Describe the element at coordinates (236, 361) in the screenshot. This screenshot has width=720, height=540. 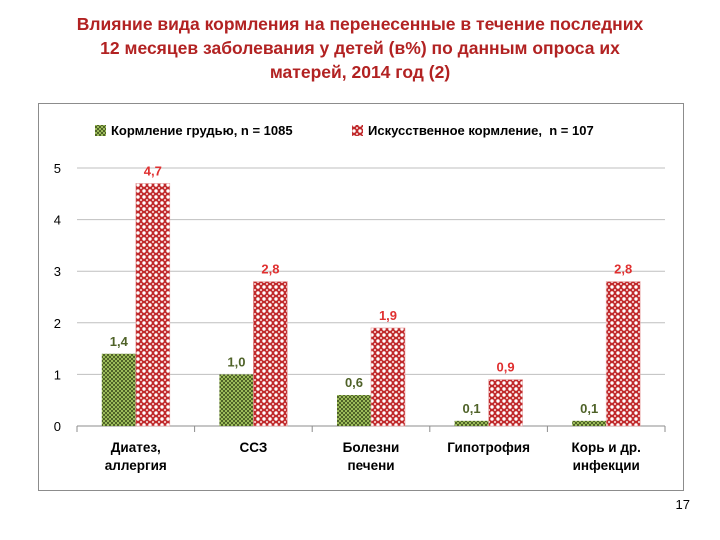
I see `data-label: 1,0` at that location.